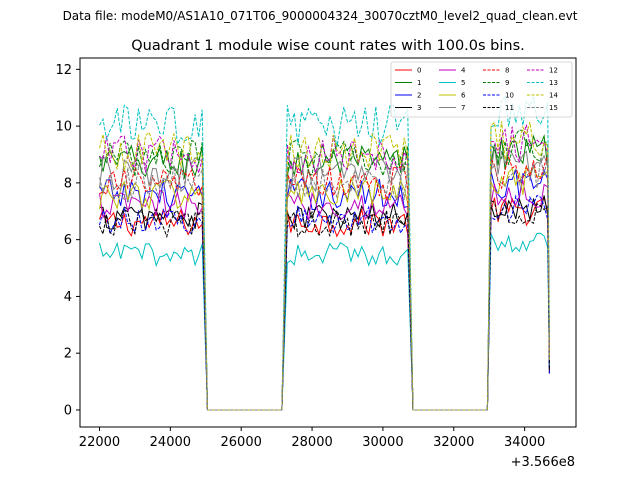  I want to click on x-tick-label: 24000, so click(170, 442).